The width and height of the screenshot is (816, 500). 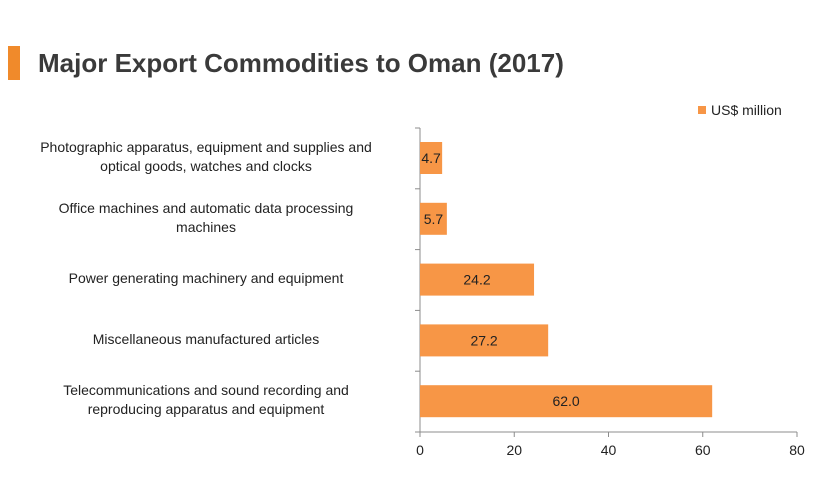 I want to click on category-label-line: Miscellaneous manufactured articles, so click(x=206, y=338).